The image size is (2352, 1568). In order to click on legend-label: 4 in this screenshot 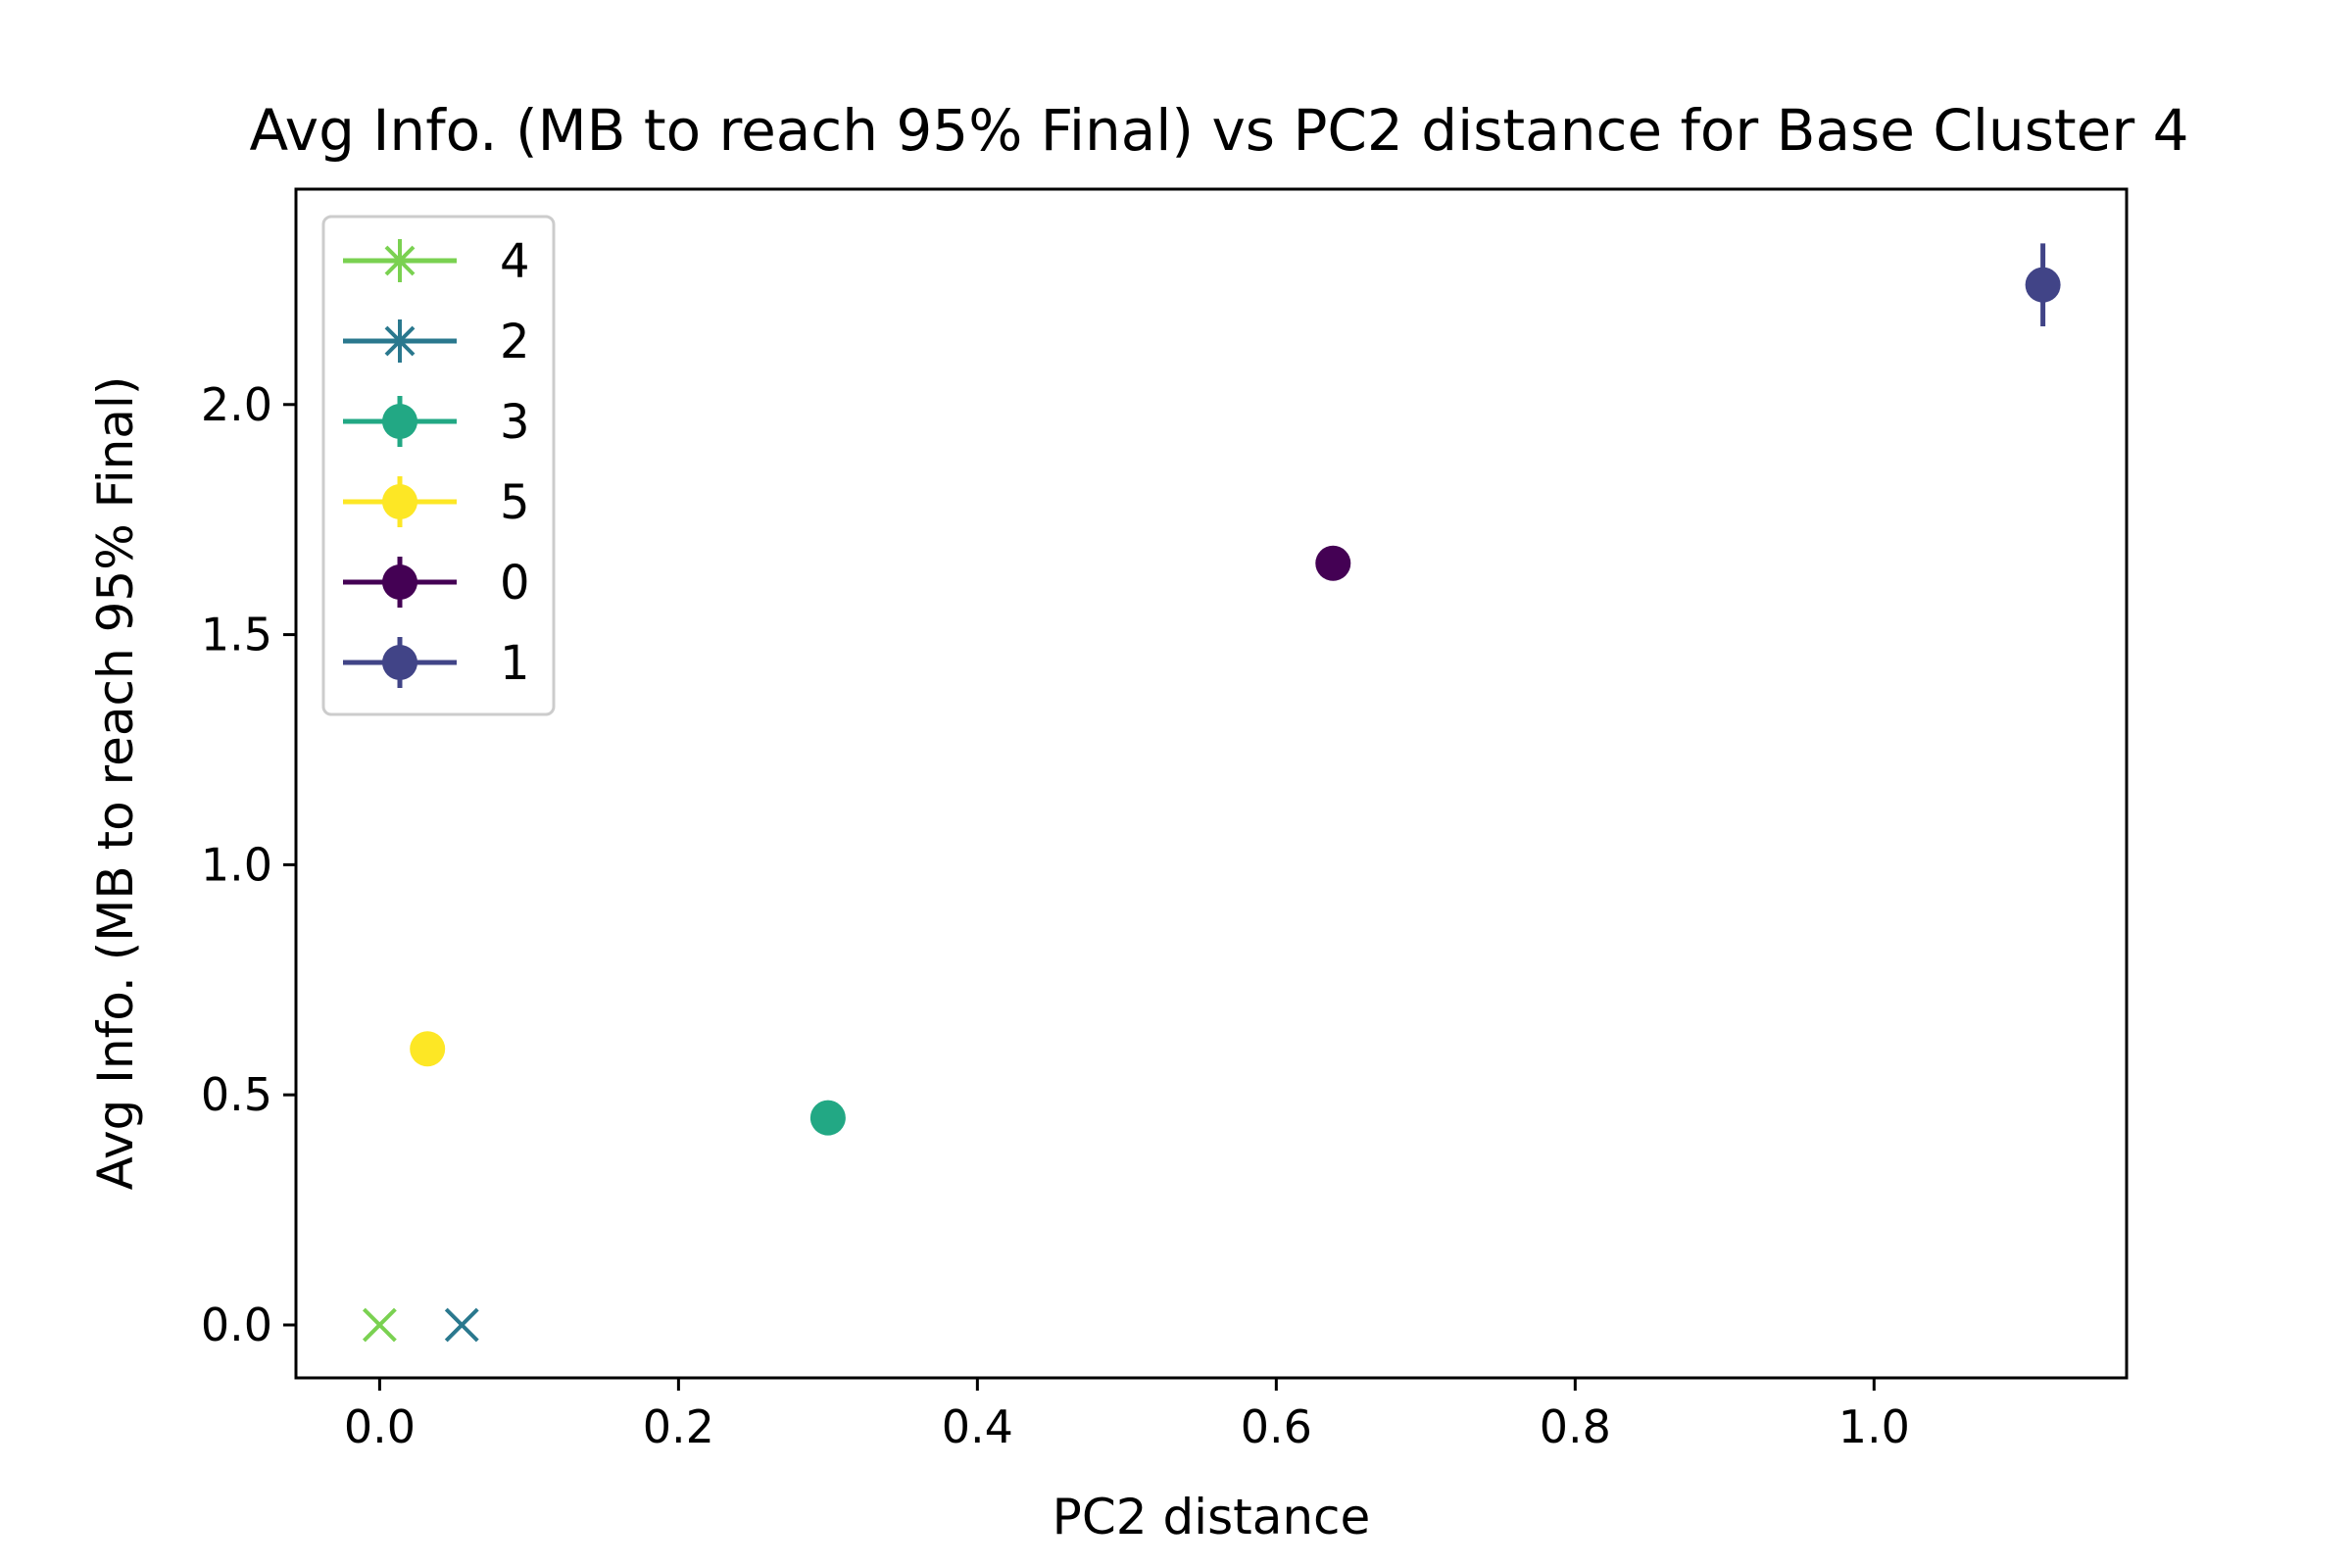, I will do `click(515, 261)`.